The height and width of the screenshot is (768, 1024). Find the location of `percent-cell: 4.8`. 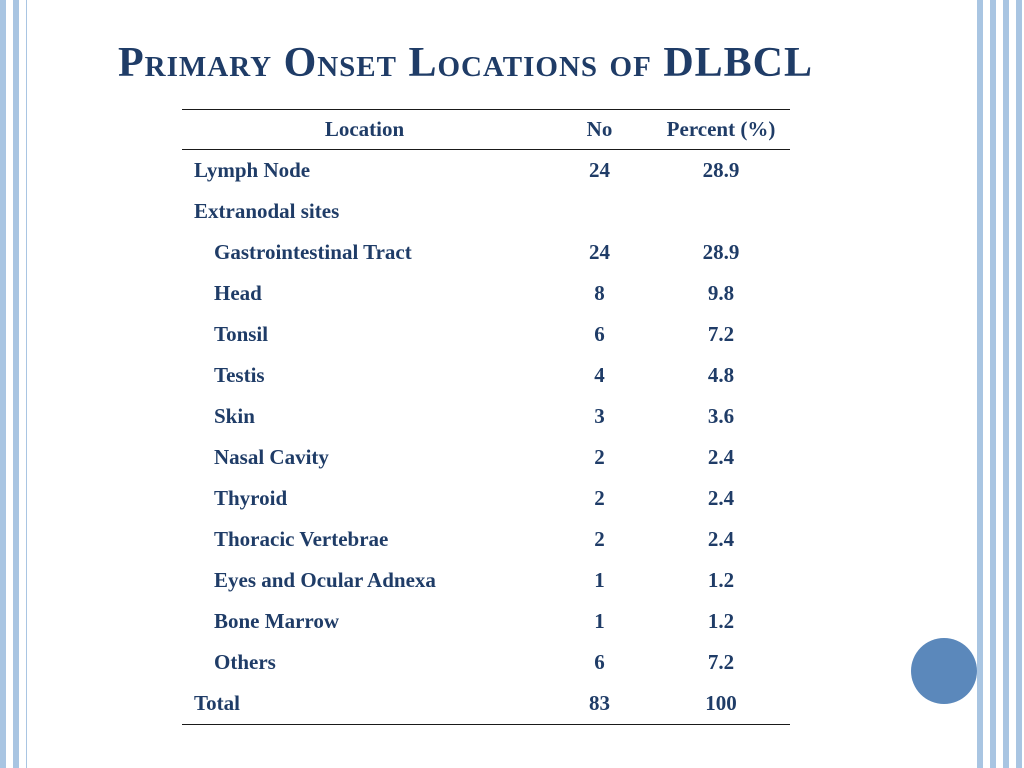

percent-cell: 4.8 is located at coordinates (721, 375).